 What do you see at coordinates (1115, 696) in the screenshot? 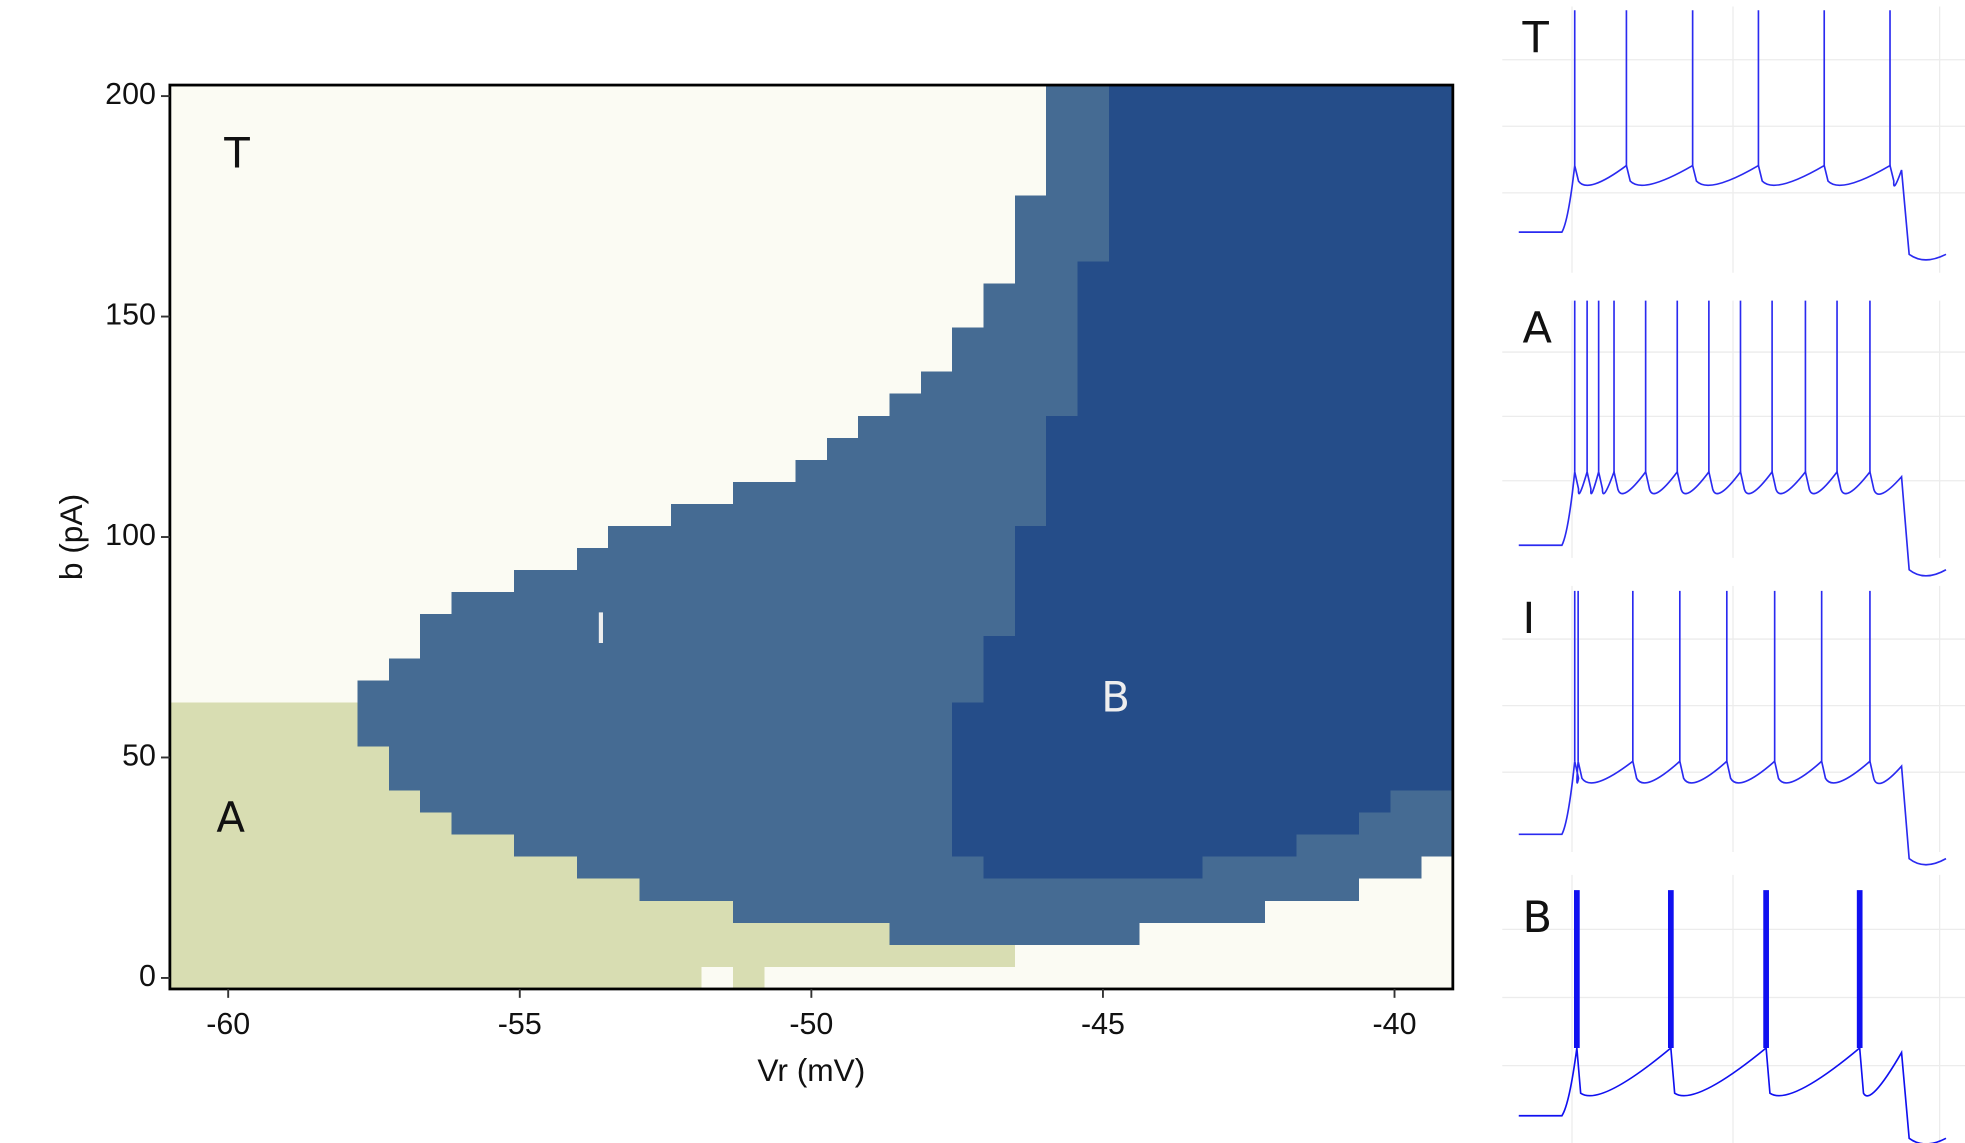
I see `region-label: B` at bounding box center [1115, 696].